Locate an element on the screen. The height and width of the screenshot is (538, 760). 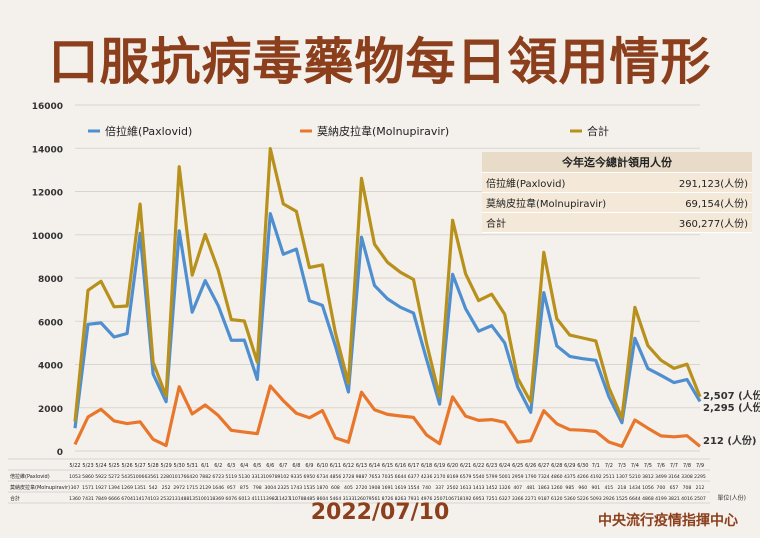
table-cell: 1908 is located at coordinates (375, 488).